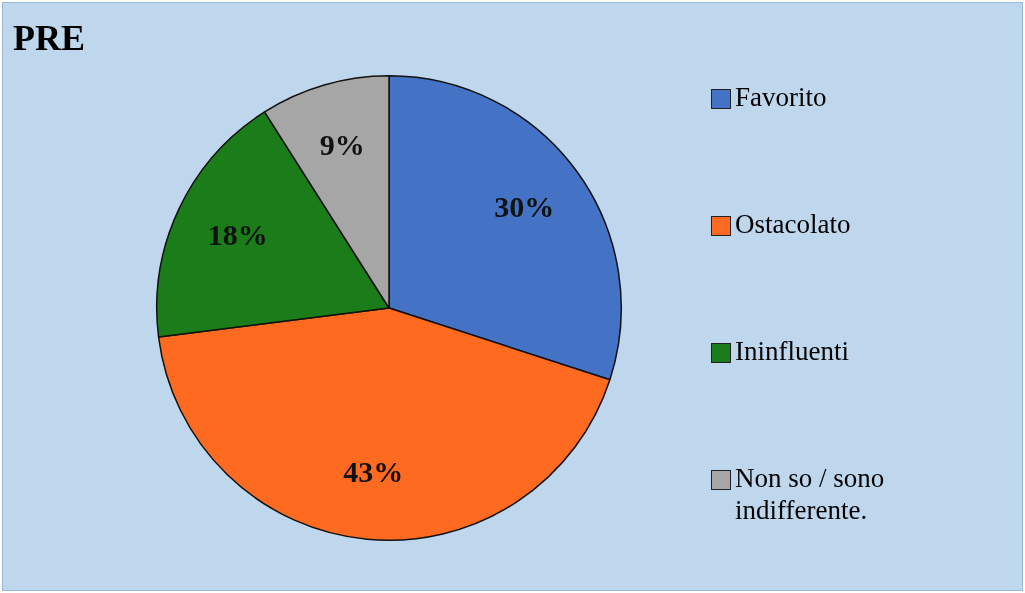  What do you see at coordinates (792, 351) in the screenshot?
I see `legend-label: Ininfluenti` at bounding box center [792, 351].